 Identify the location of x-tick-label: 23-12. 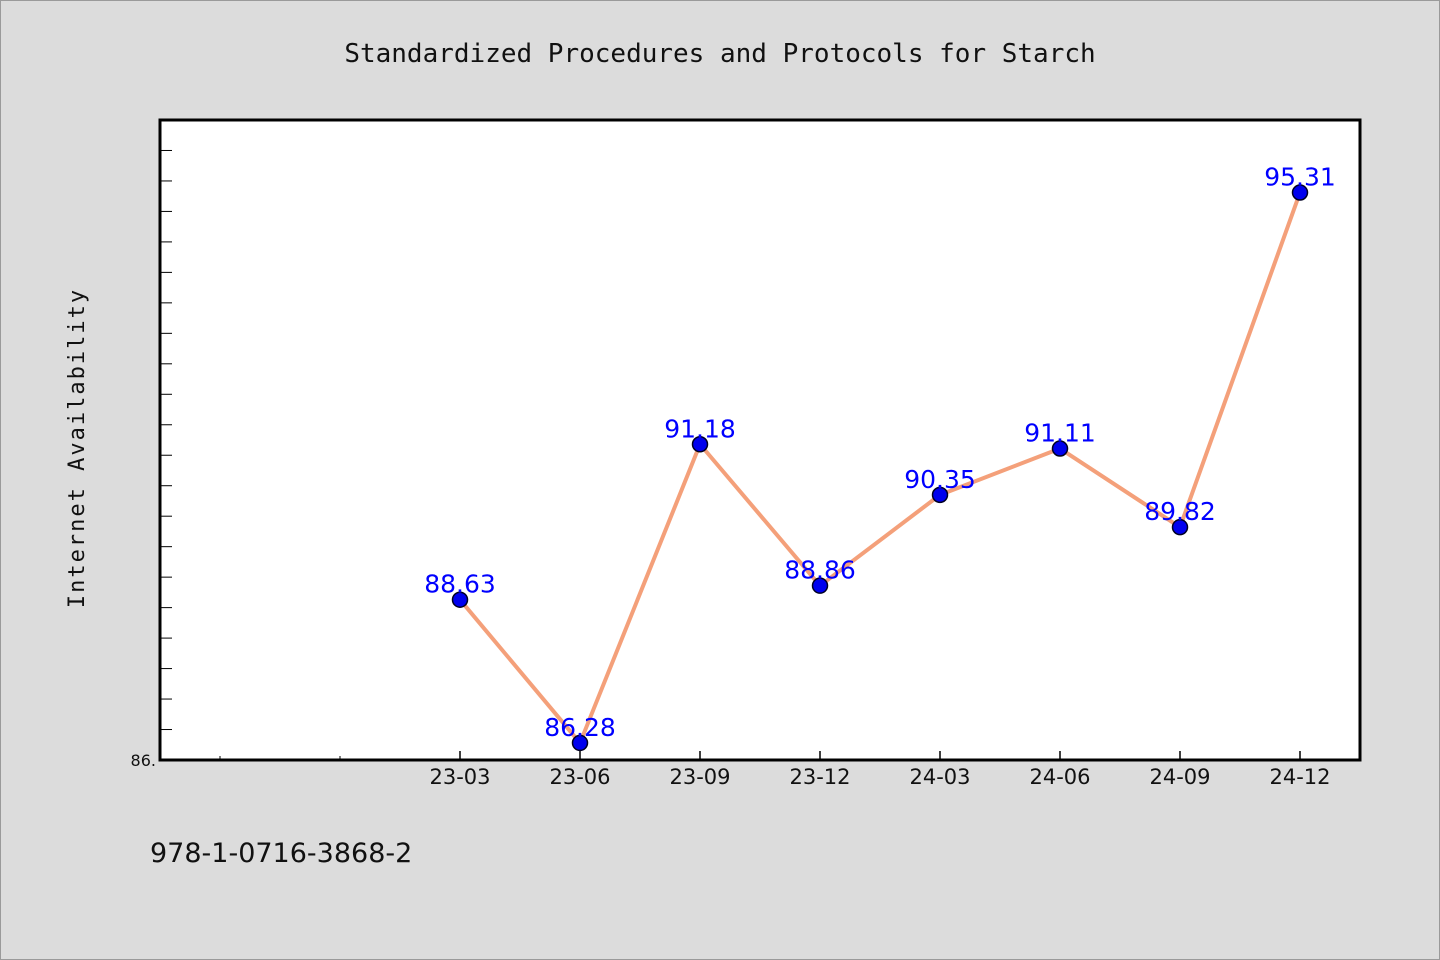
(819, 777).